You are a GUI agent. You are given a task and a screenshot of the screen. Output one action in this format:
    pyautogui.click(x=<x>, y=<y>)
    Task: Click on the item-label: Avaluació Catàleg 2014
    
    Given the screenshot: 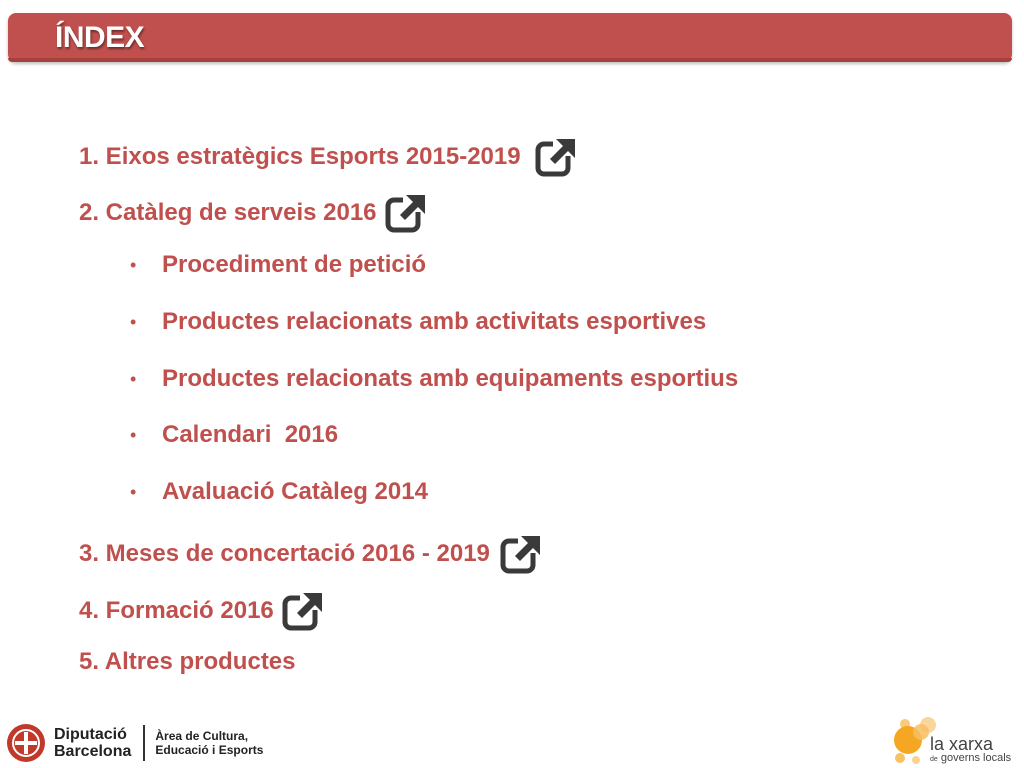 What is the action you would take?
    pyautogui.click(x=295, y=491)
    